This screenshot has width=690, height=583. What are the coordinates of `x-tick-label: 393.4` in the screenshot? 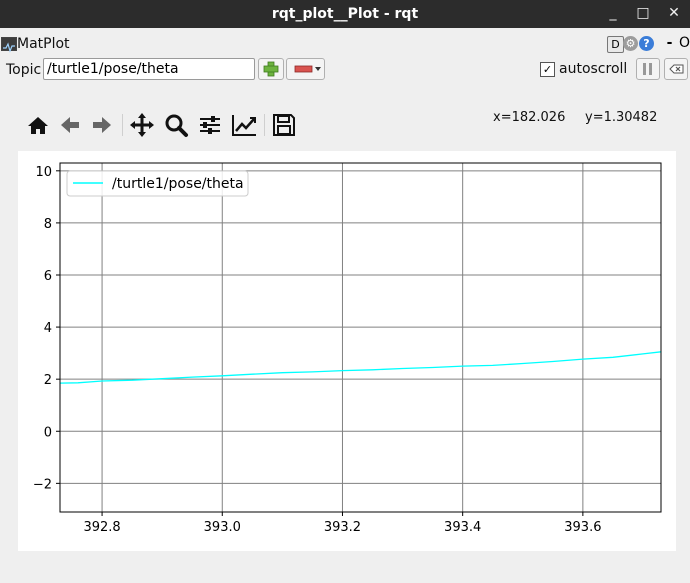 It's located at (462, 527).